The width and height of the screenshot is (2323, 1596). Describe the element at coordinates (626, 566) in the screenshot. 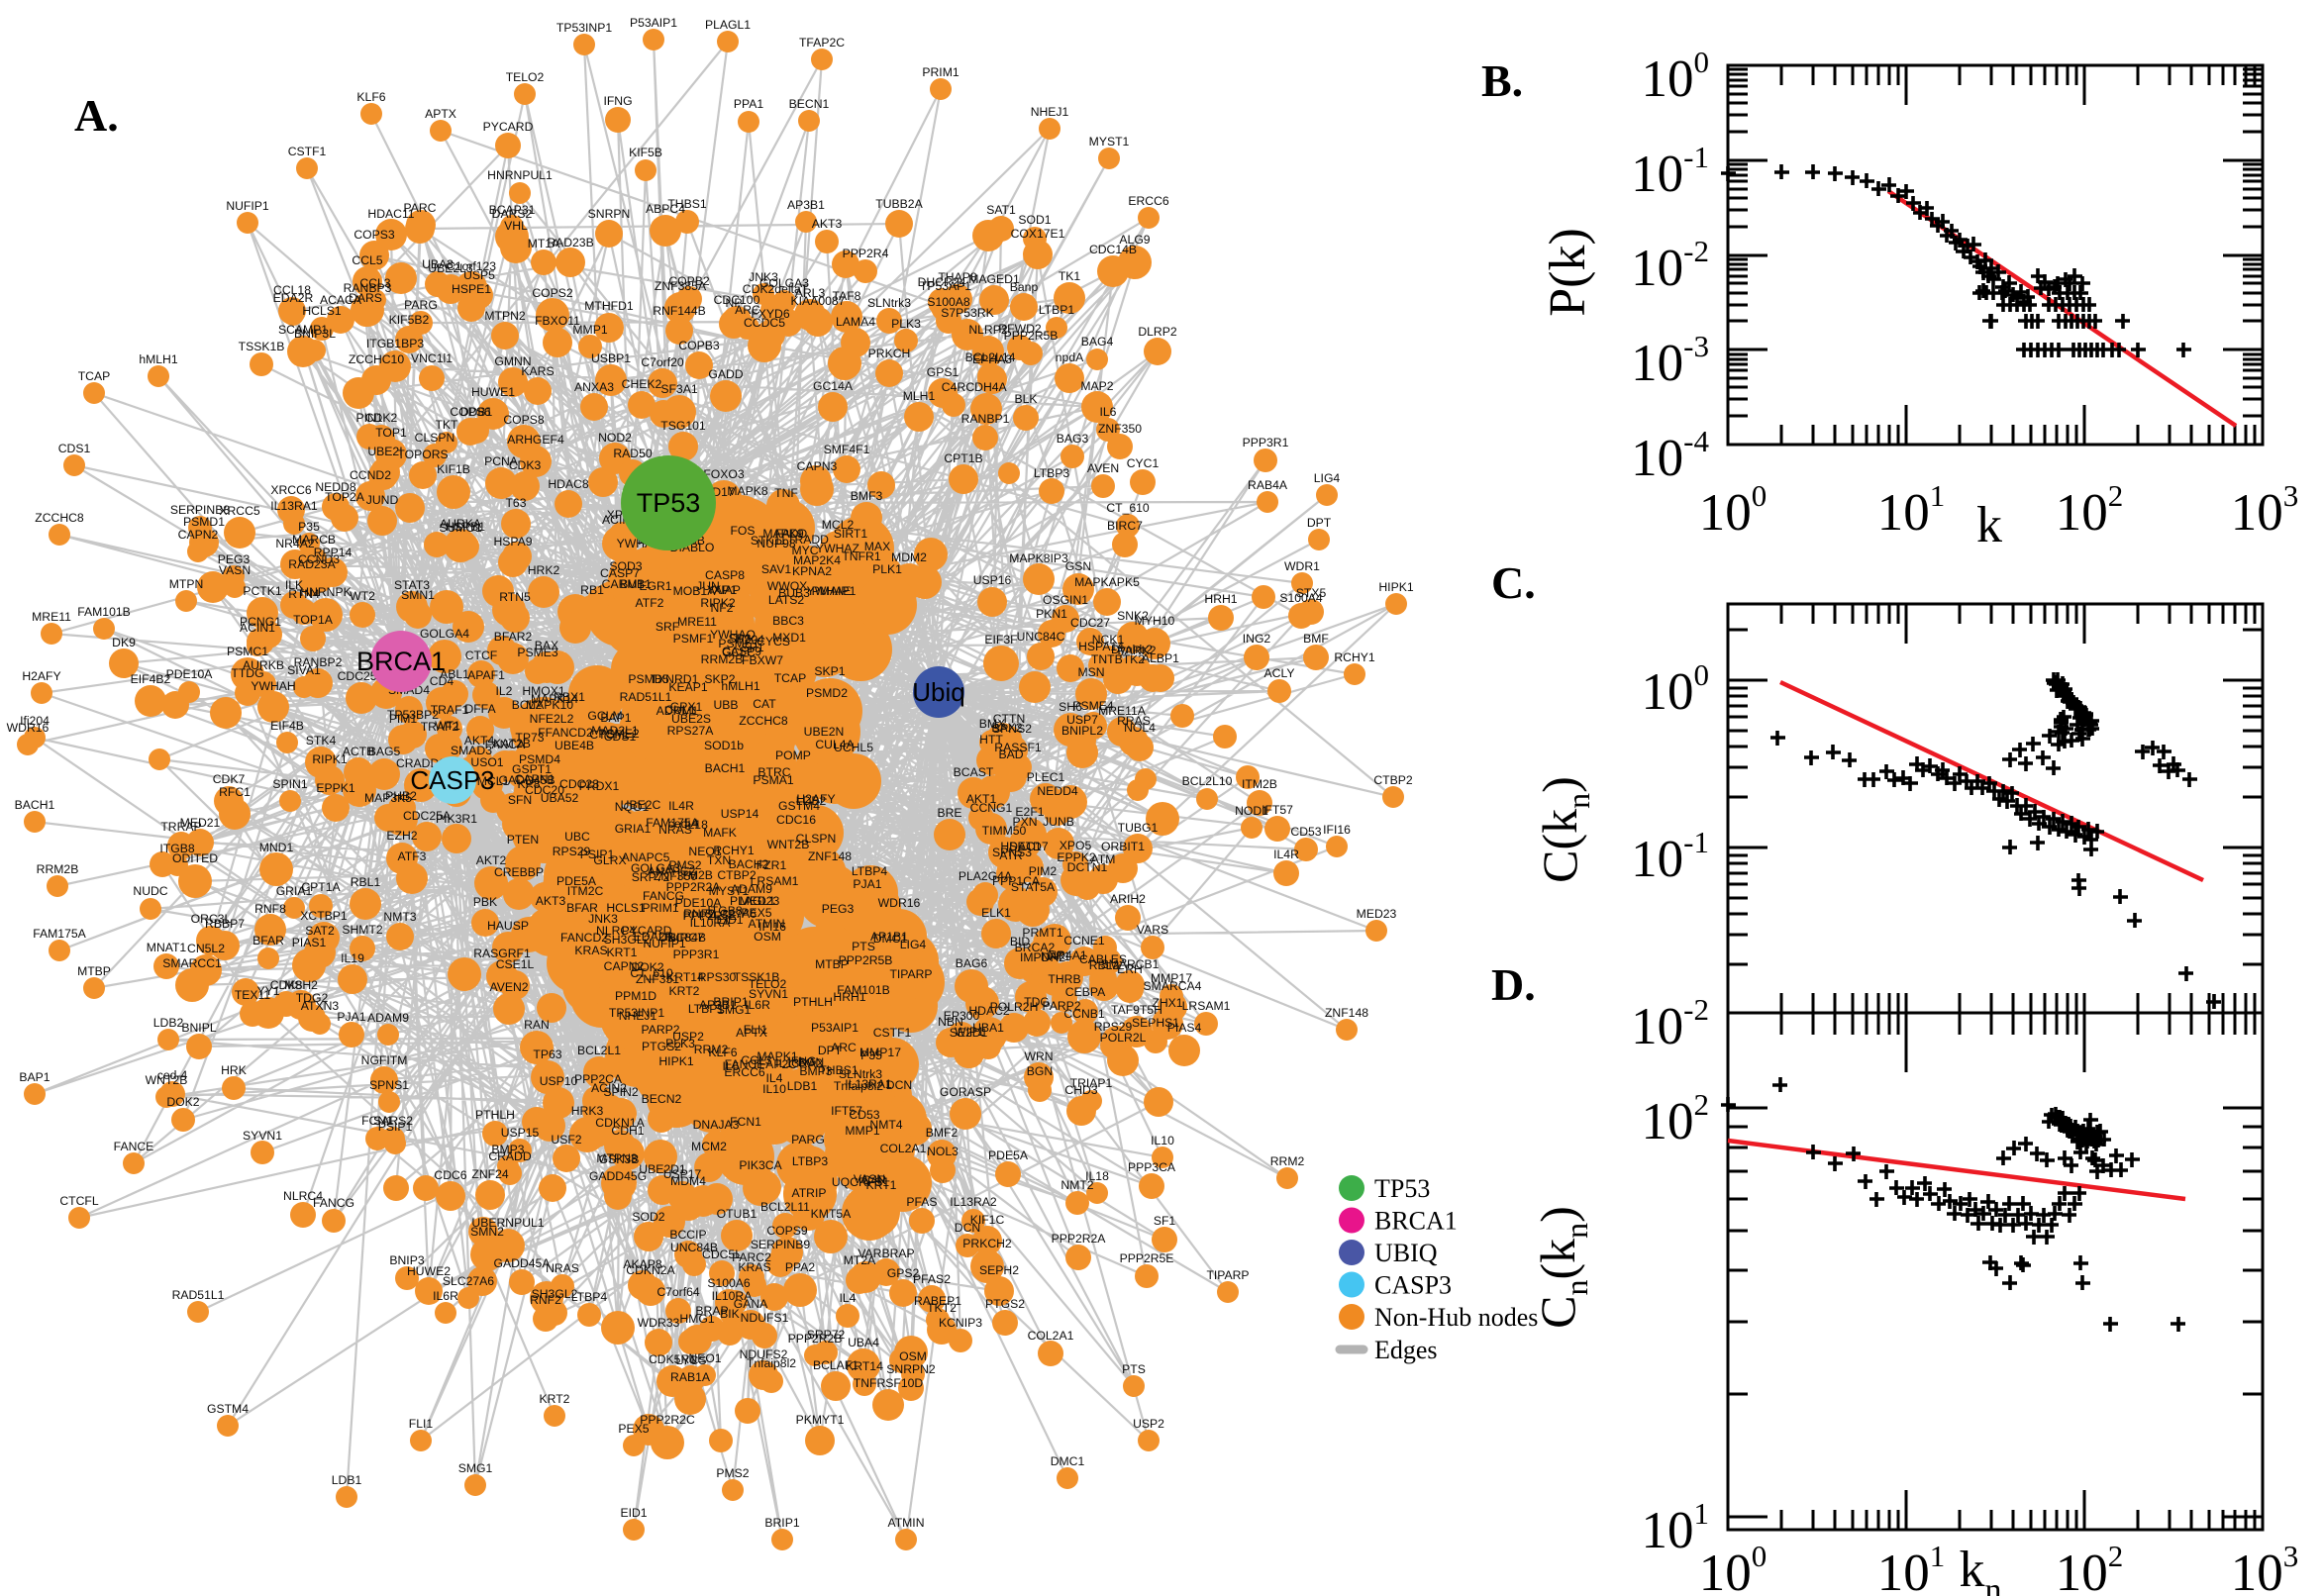

I see `svg-text: SOD3` at that location.